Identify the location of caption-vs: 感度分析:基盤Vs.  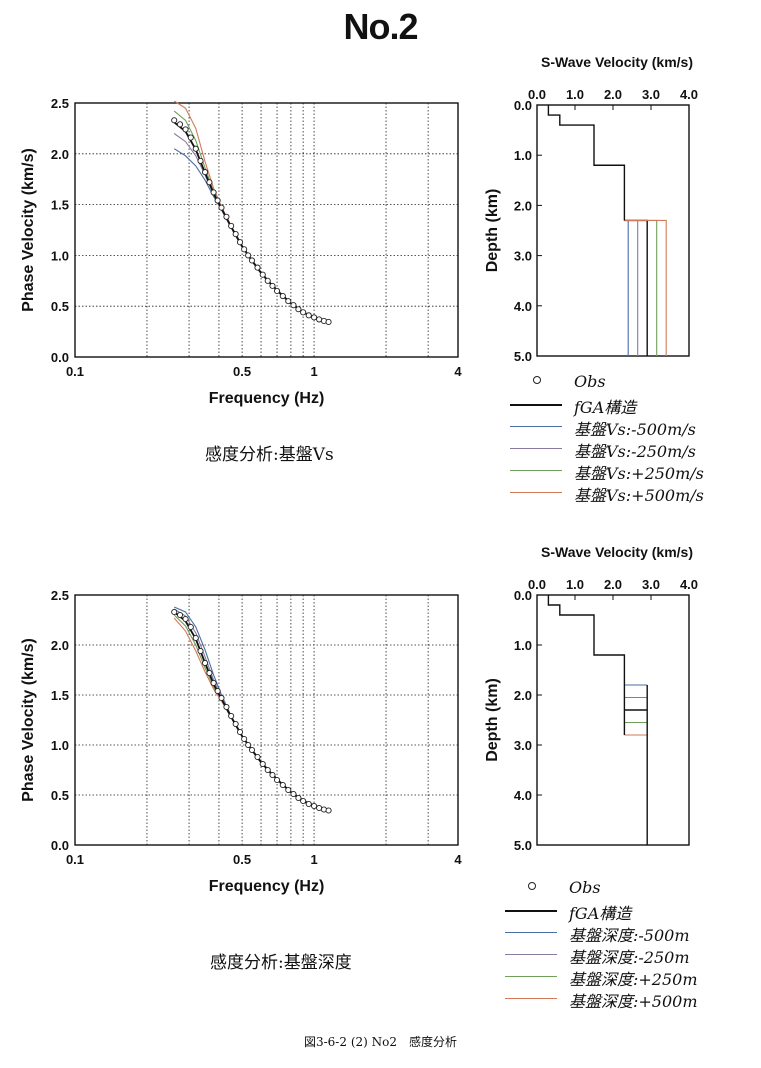
(269, 455).